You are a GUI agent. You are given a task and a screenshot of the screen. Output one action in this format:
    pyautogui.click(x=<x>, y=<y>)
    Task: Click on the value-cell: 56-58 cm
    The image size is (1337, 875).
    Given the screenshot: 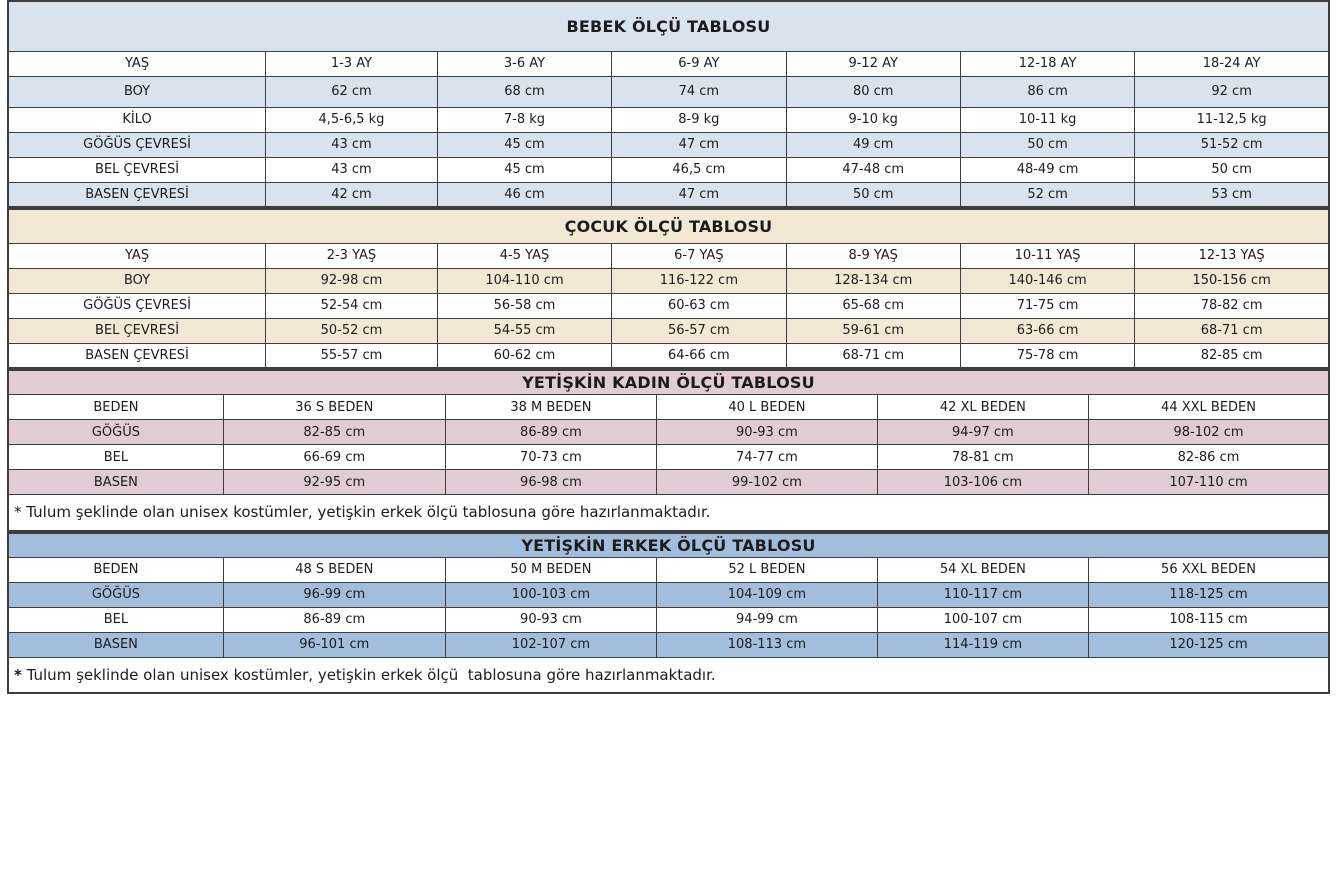 What is the action you would take?
    pyautogui.click(x=524, y=305)
    